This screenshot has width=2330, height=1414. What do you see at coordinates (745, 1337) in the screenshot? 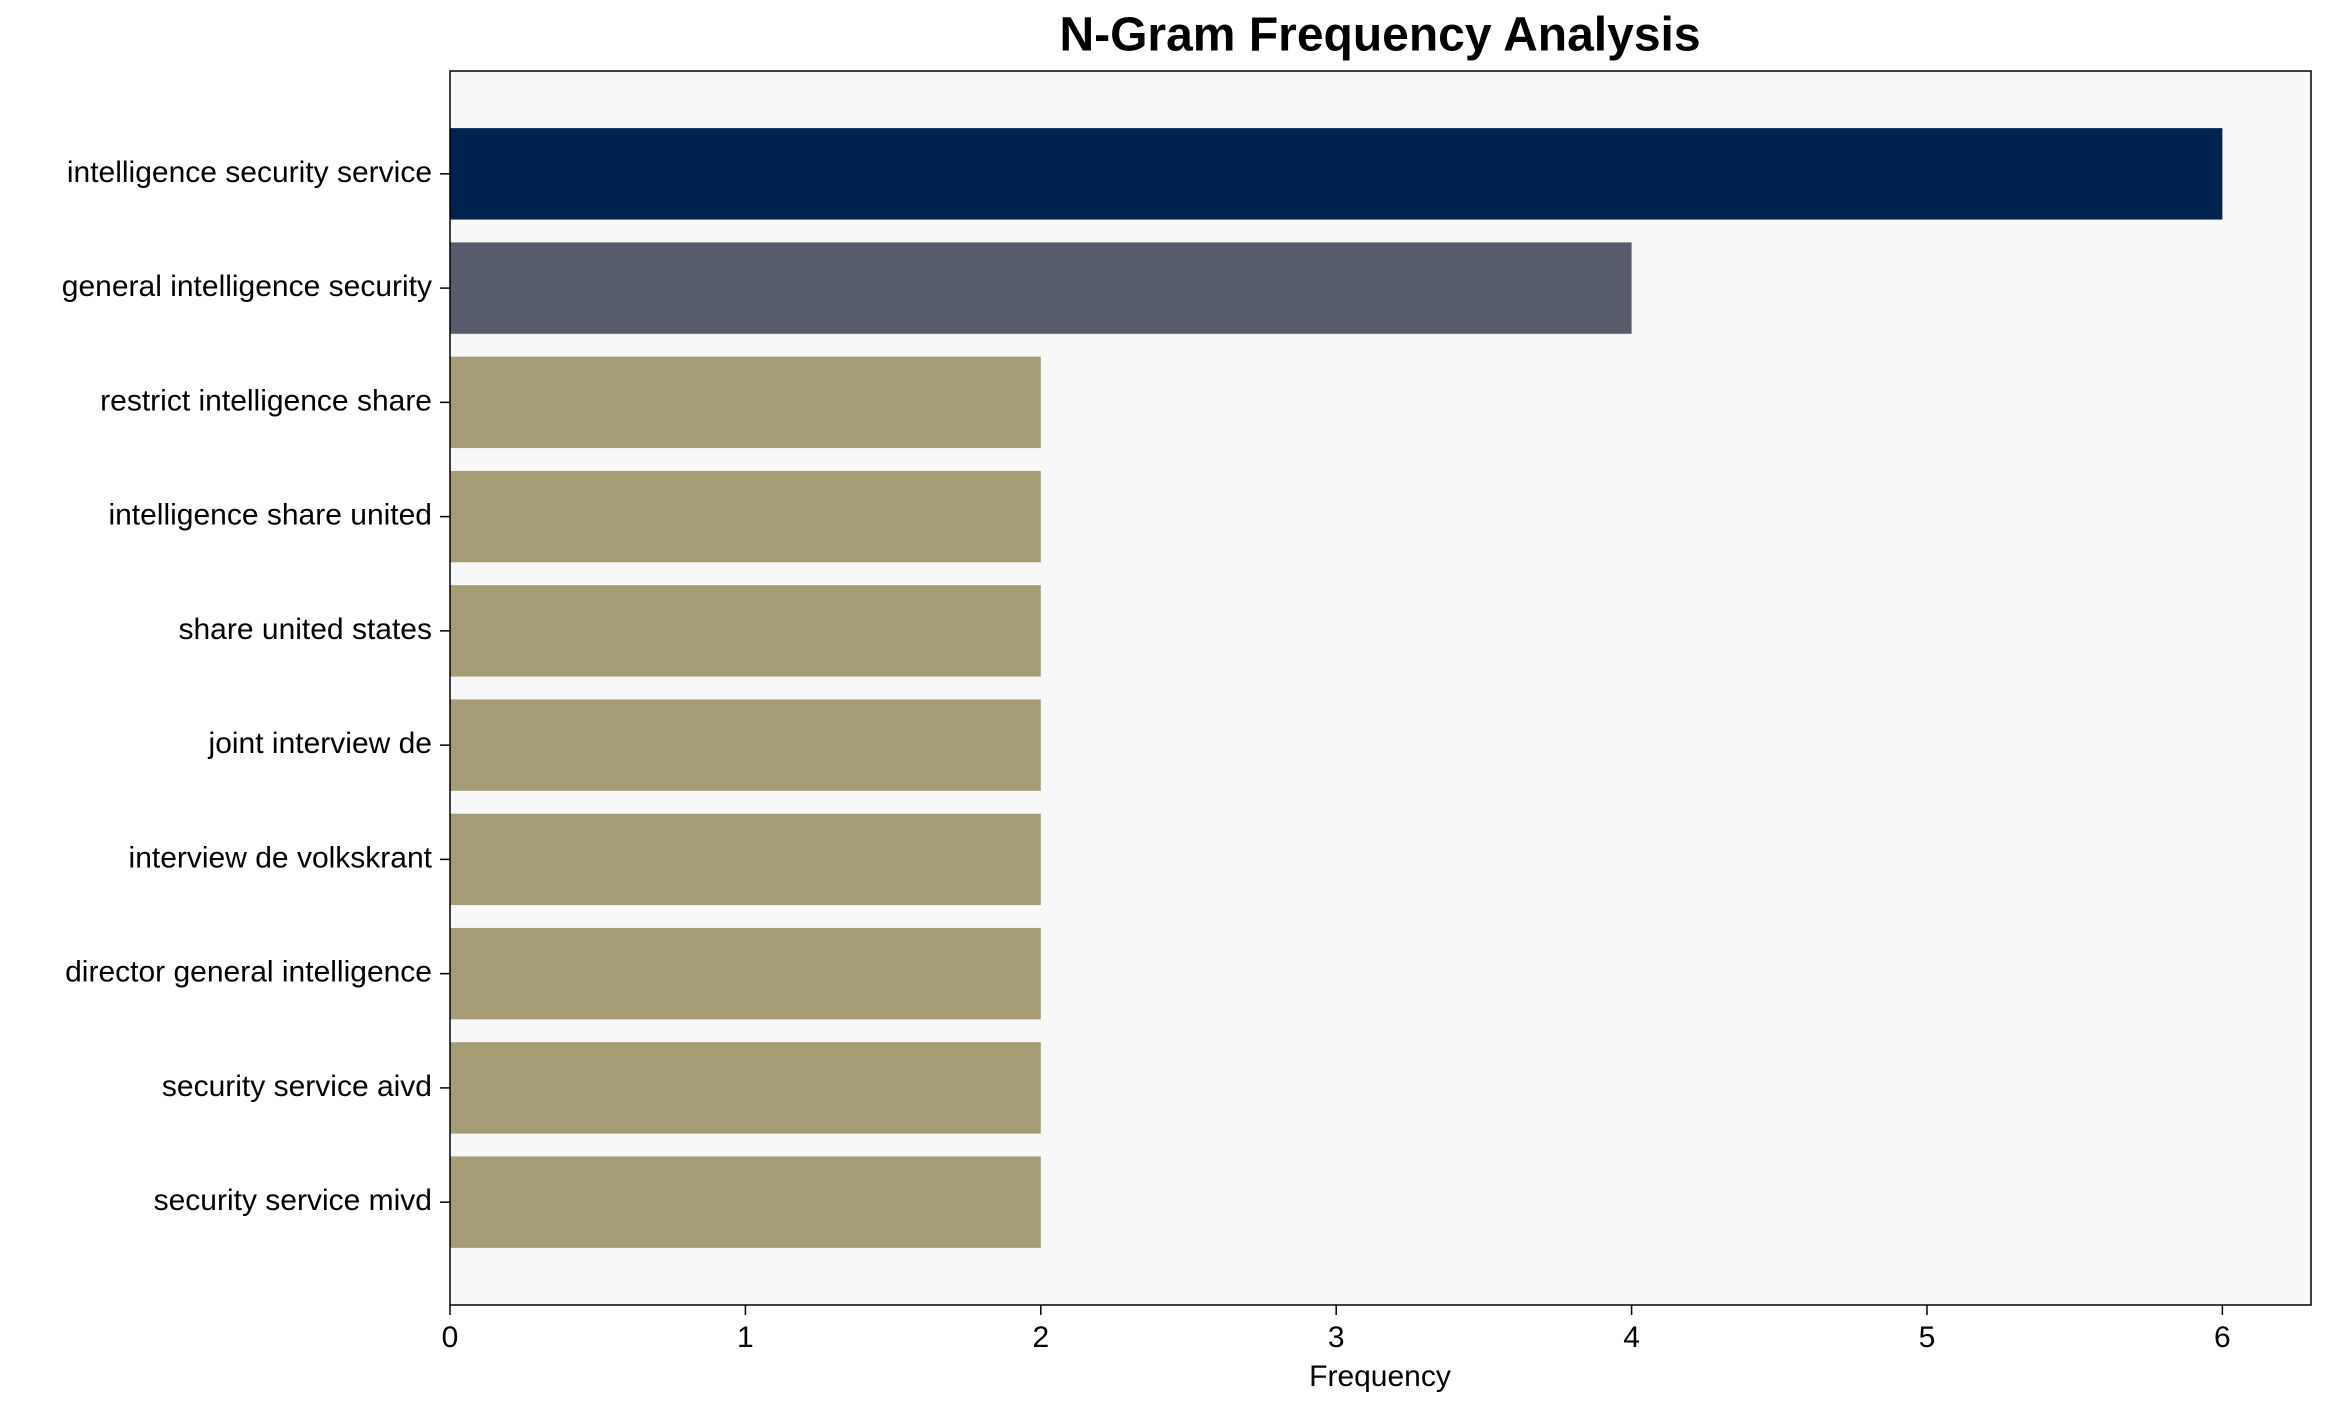
I see `x-tick-label: 1` at bounding box center [745, 1337].